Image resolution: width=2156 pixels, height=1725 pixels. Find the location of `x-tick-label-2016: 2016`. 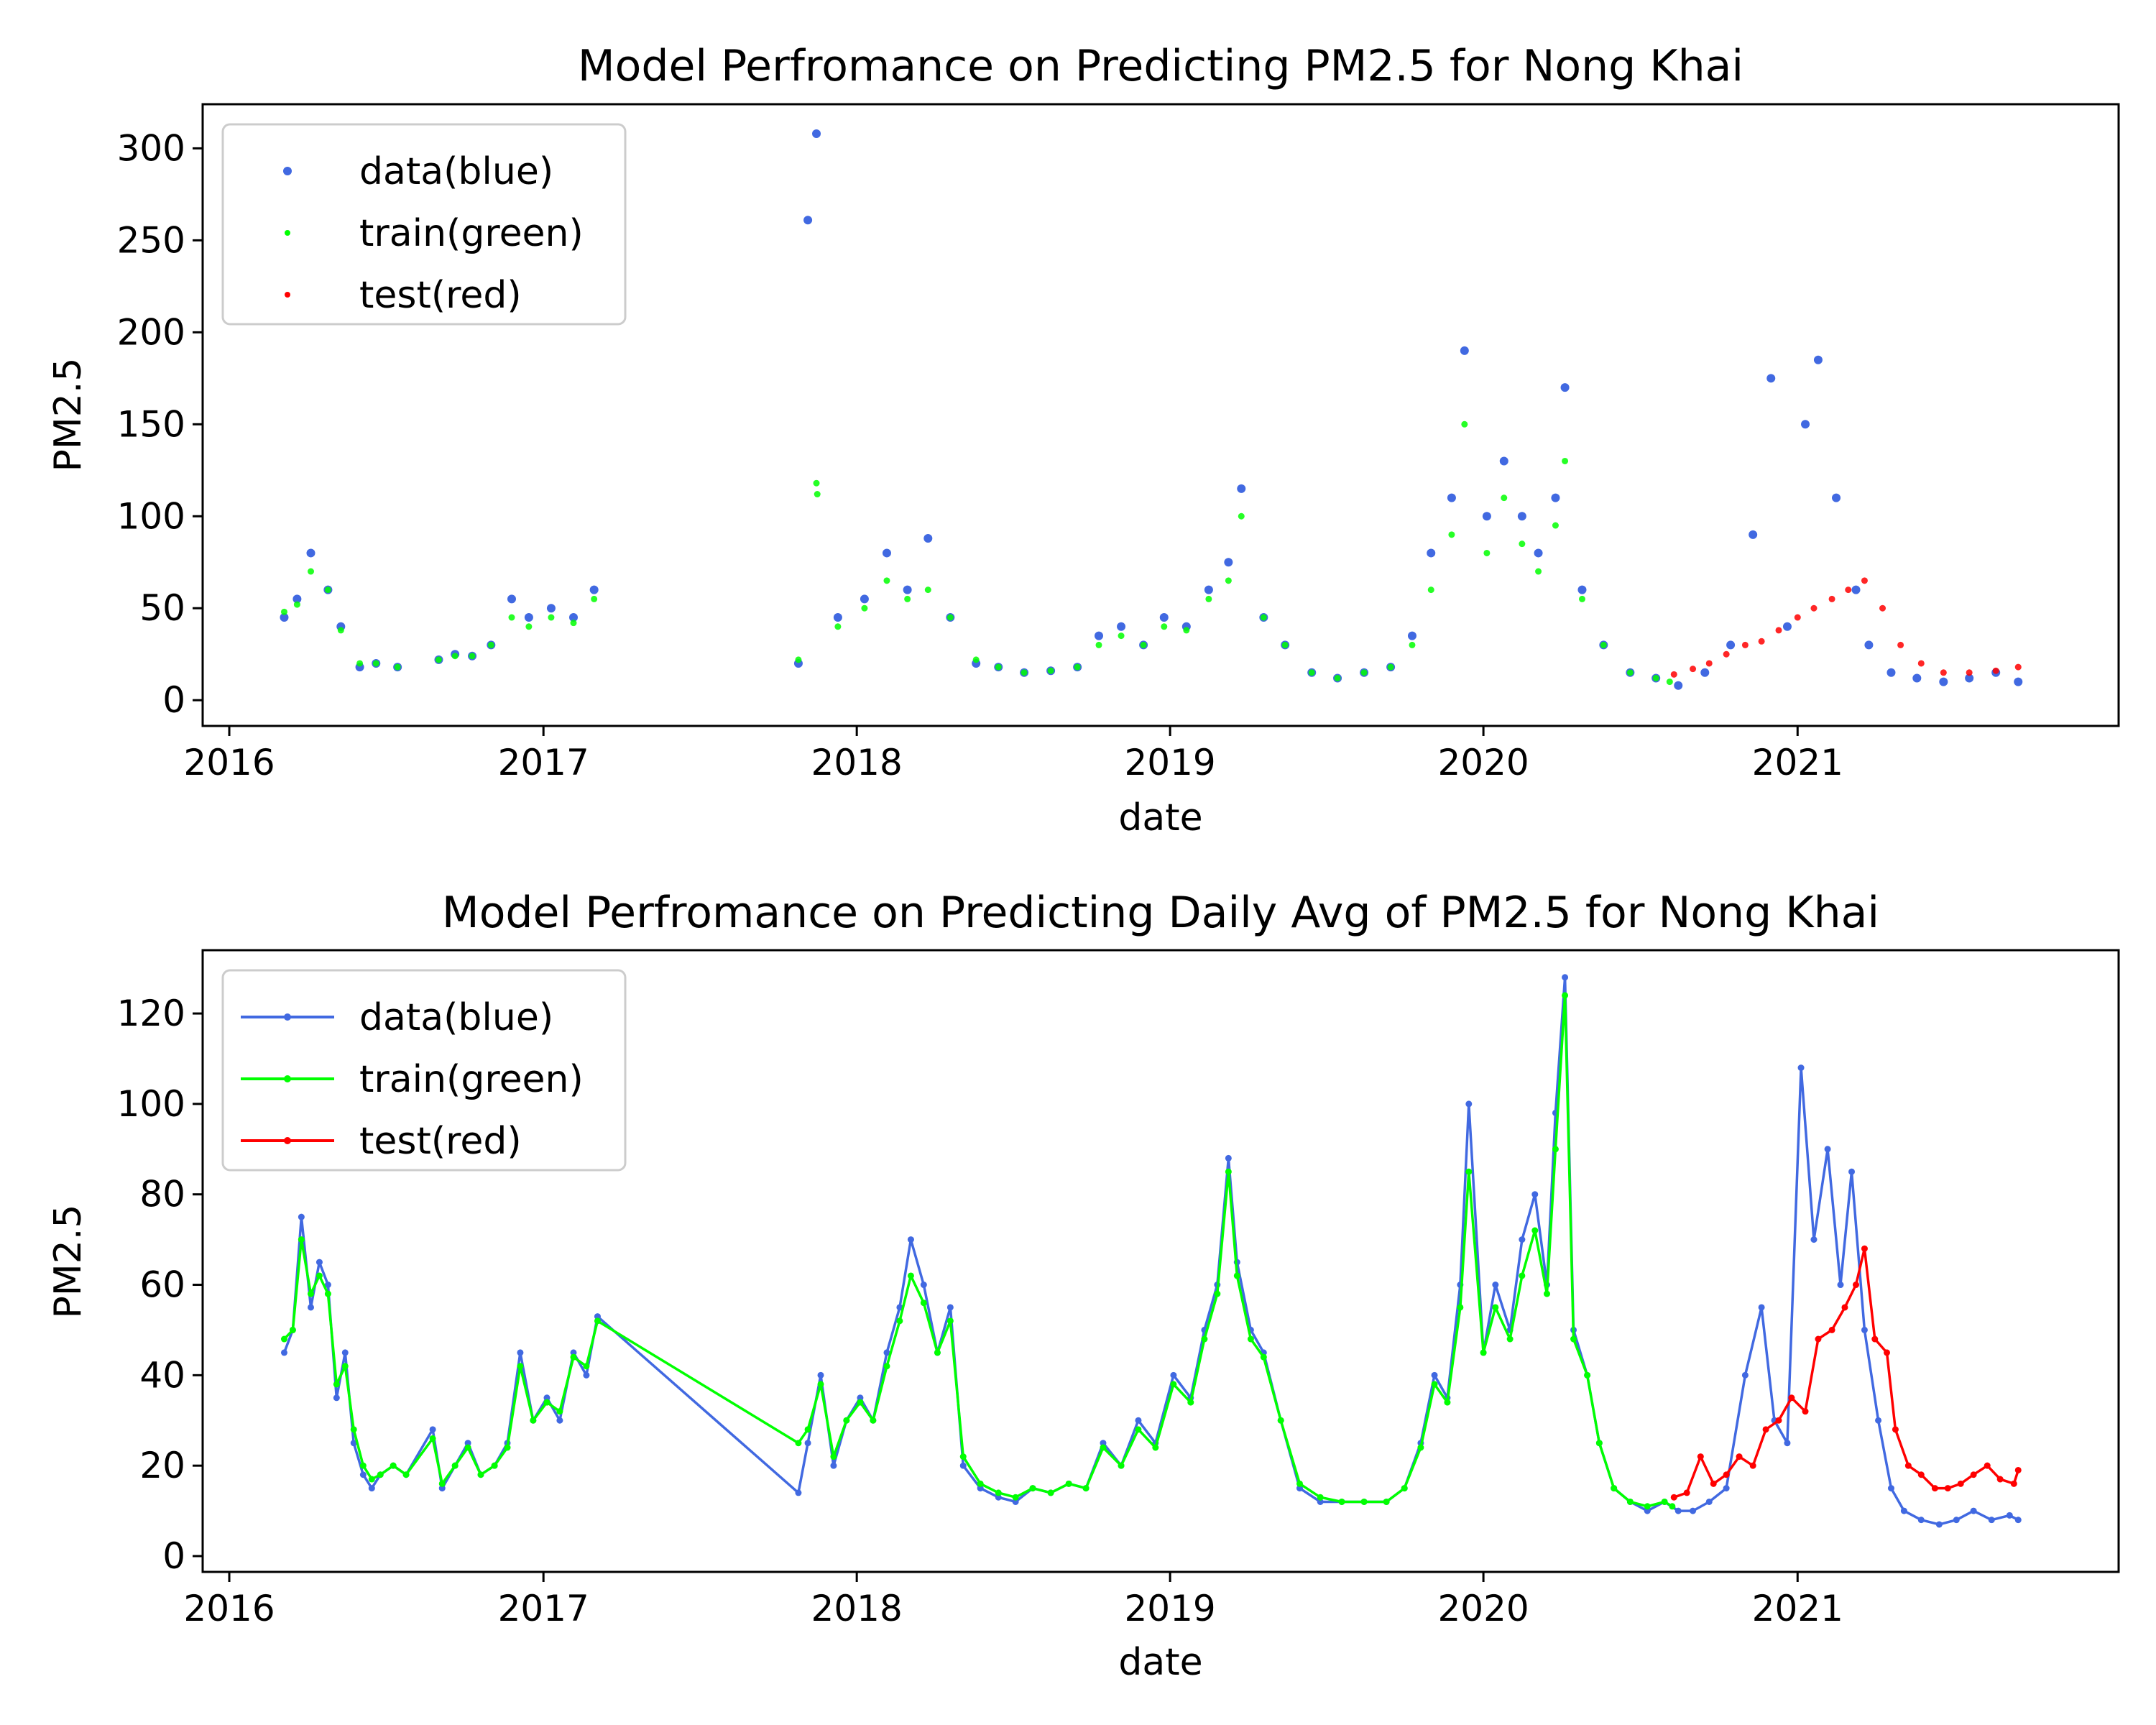

x-tick-label-2016: 2016 is located at coordinates (229, 762).